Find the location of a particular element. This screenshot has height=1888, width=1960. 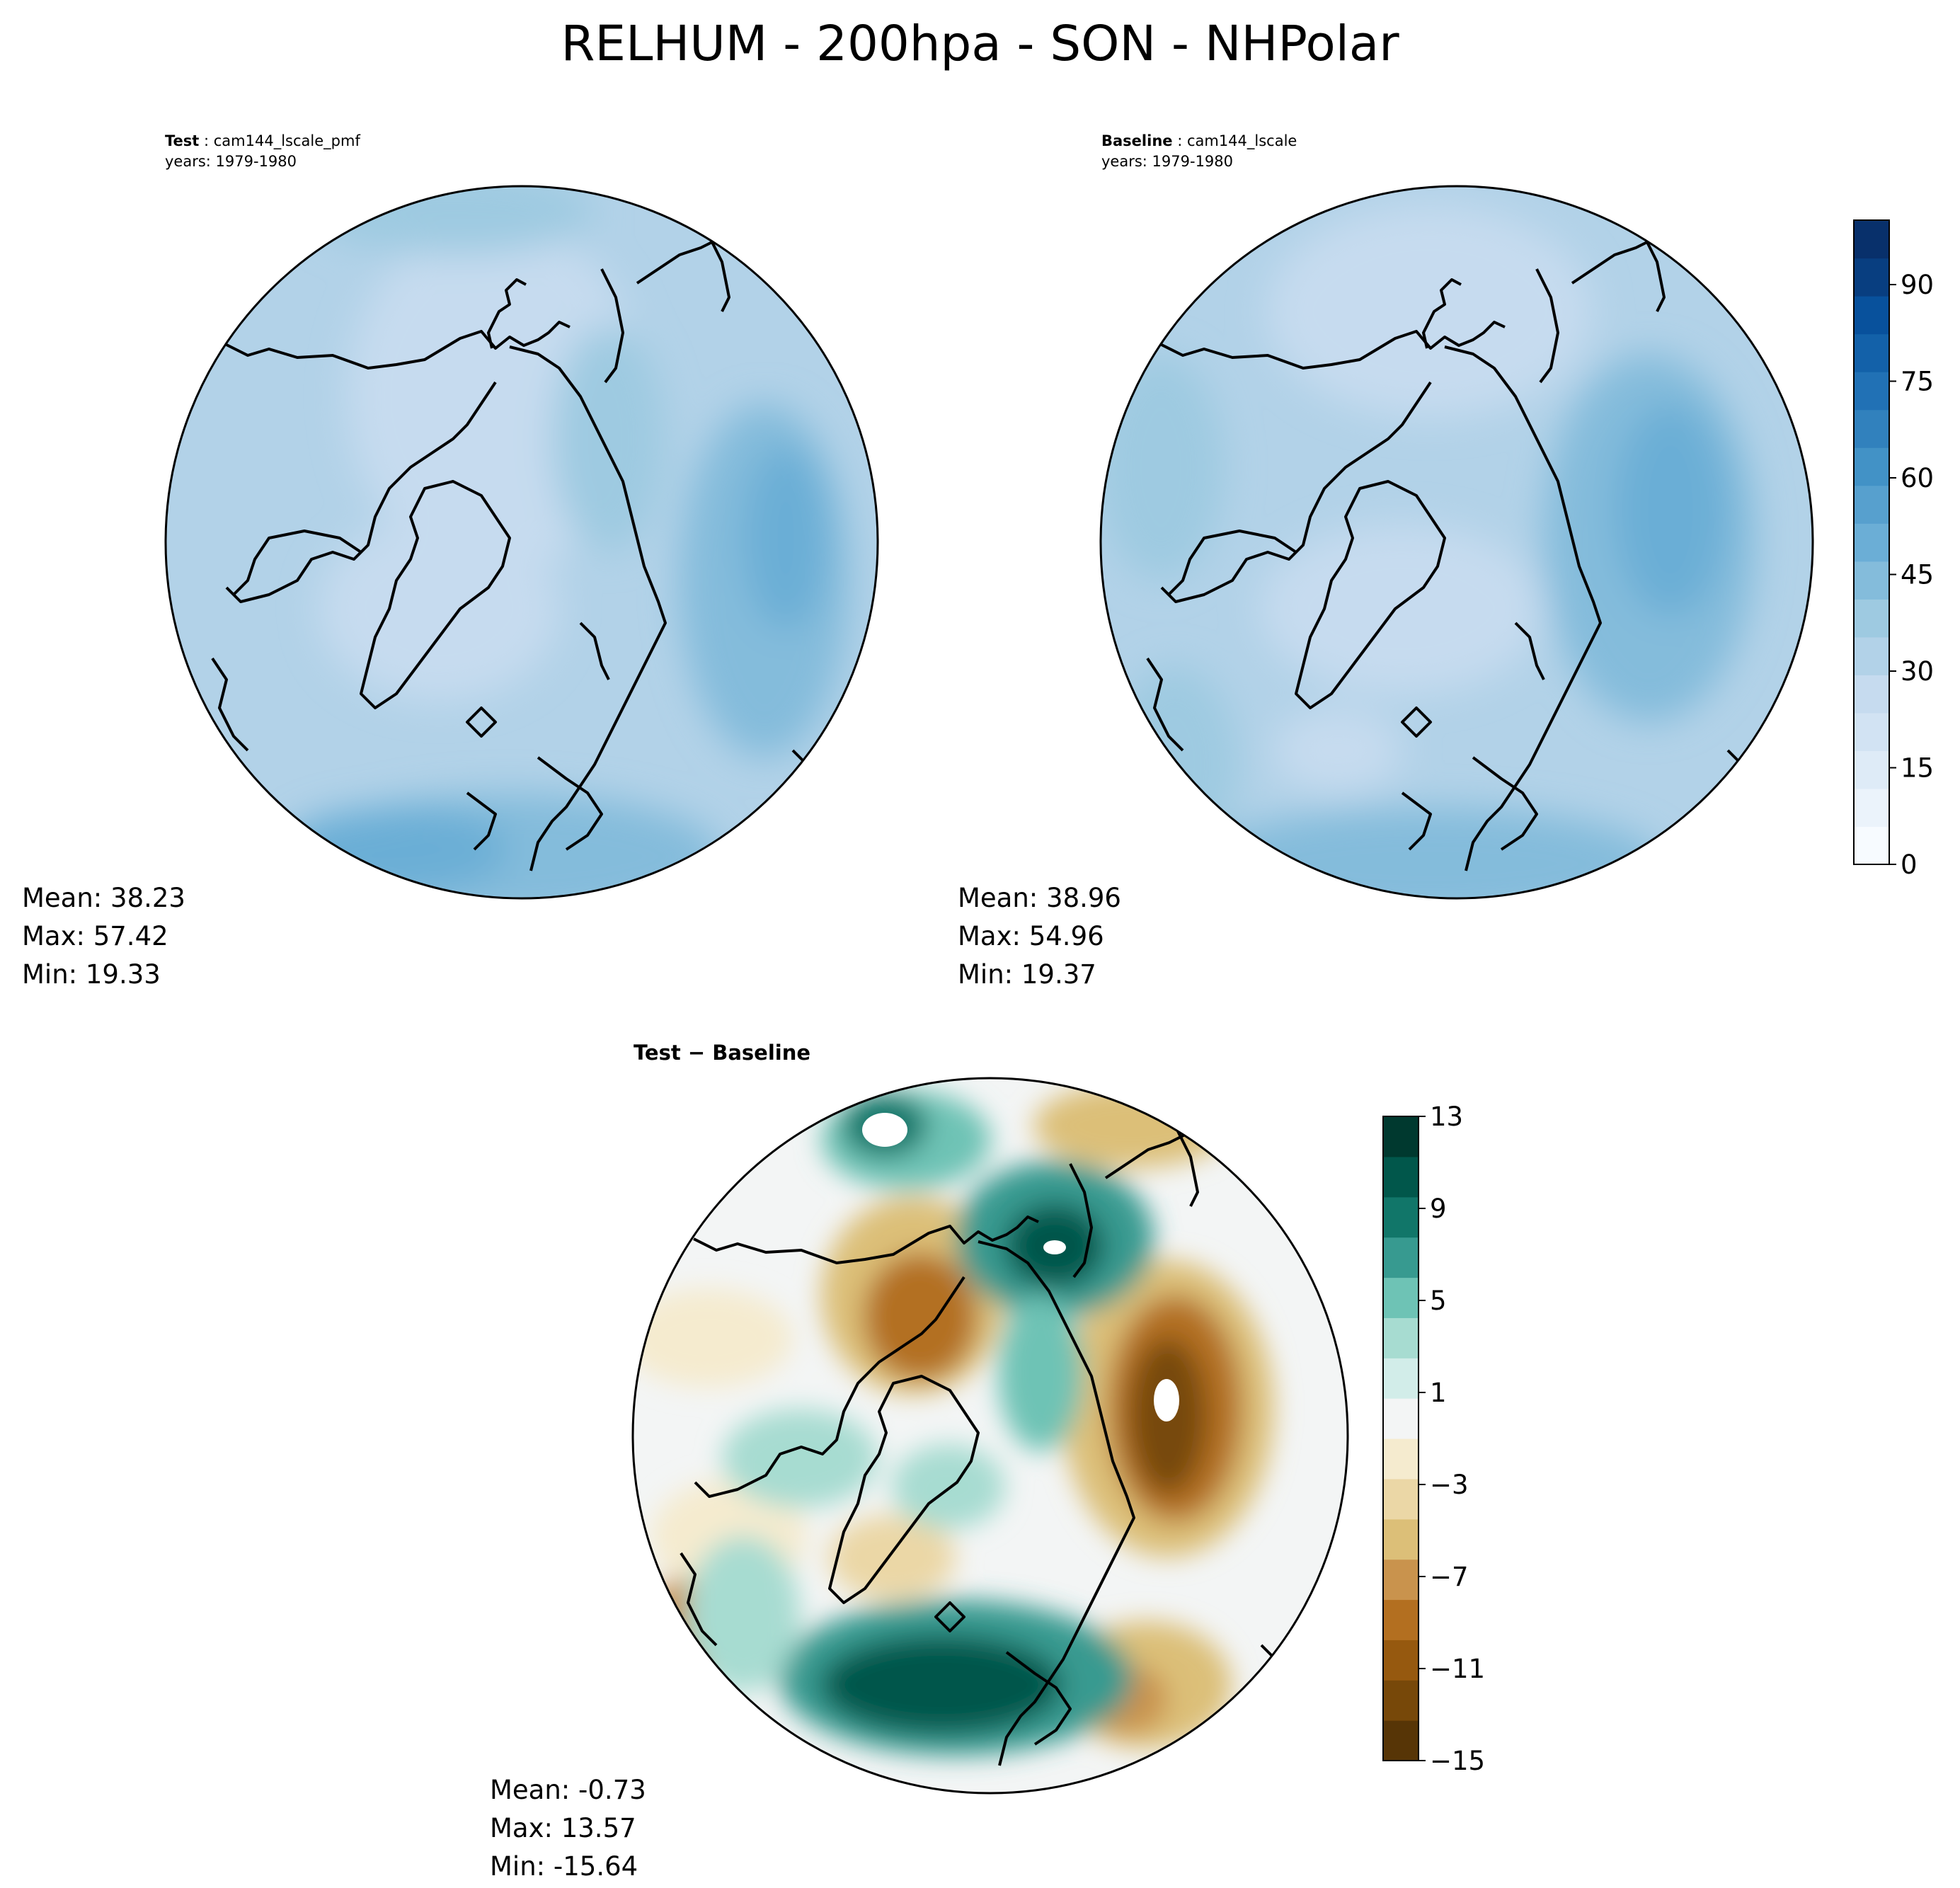

diff-panel-title: Test − Baseline is located at coordinates (722, 1053).